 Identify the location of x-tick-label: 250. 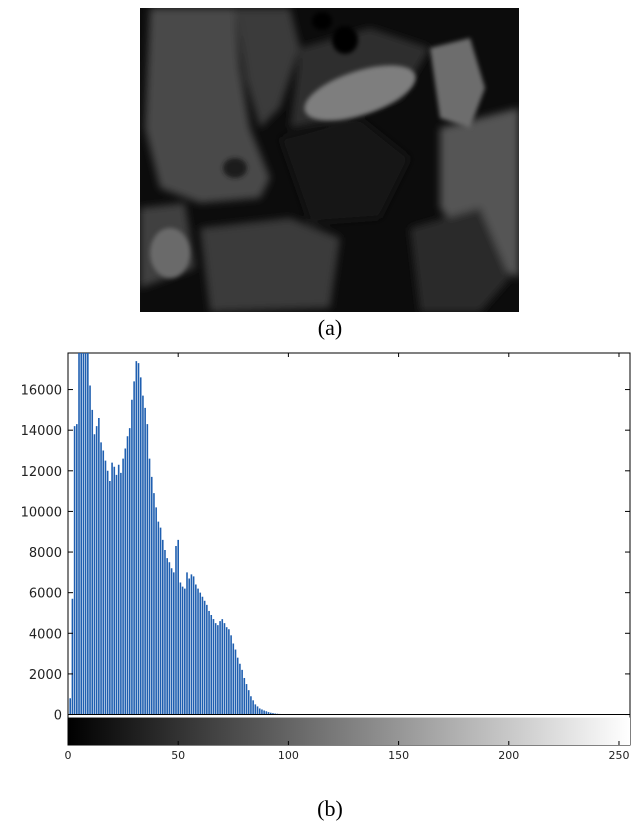
(618, 755).